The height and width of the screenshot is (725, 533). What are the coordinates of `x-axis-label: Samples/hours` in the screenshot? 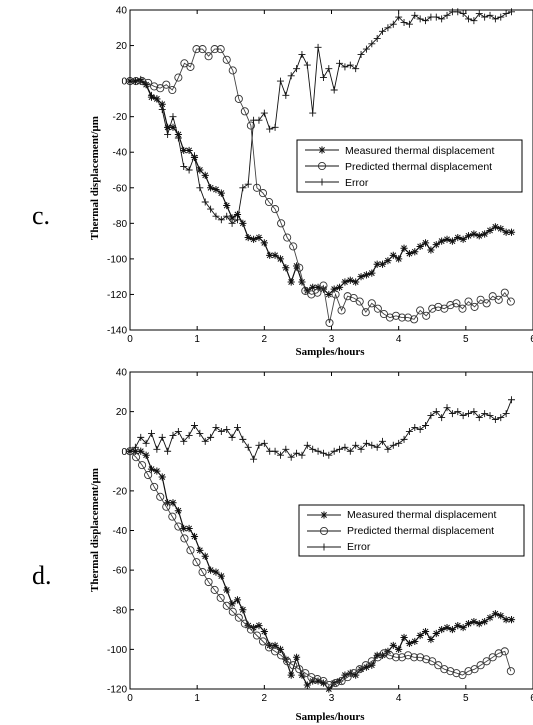 It's located at (330, 352).